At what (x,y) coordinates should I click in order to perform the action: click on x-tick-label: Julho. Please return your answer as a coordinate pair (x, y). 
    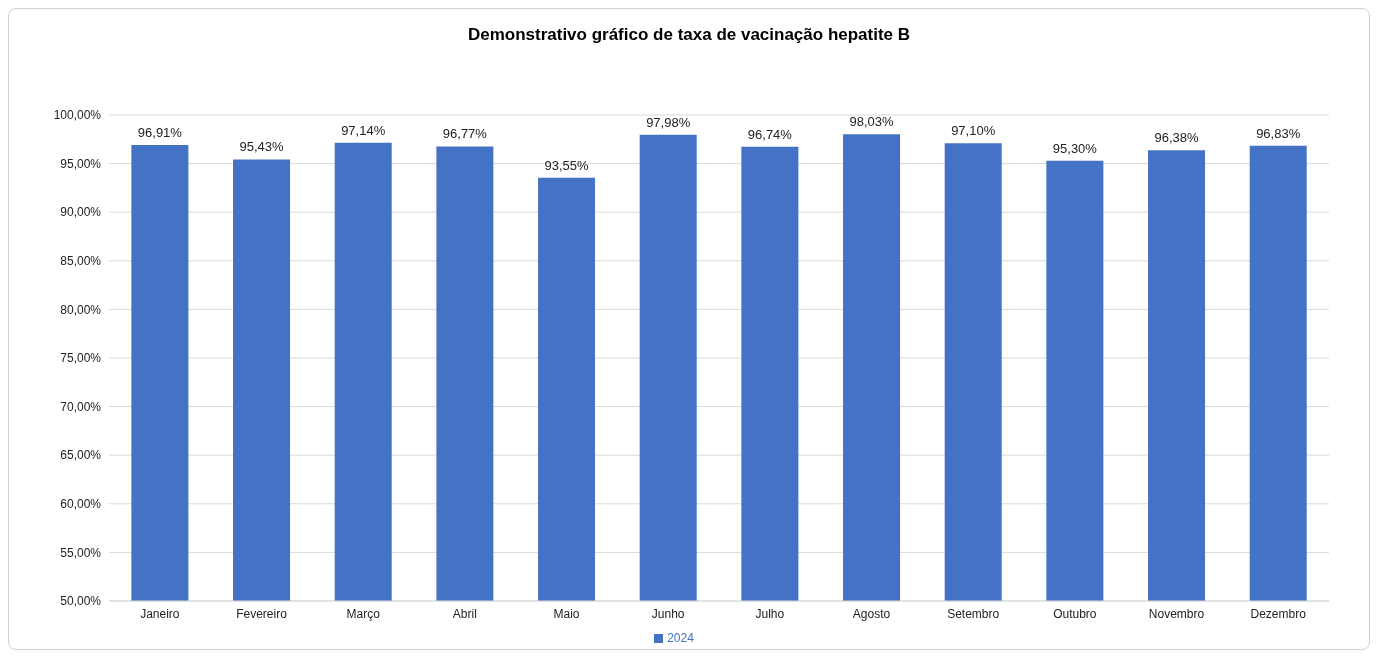
    Looking at the image, I should click on (770, 613).